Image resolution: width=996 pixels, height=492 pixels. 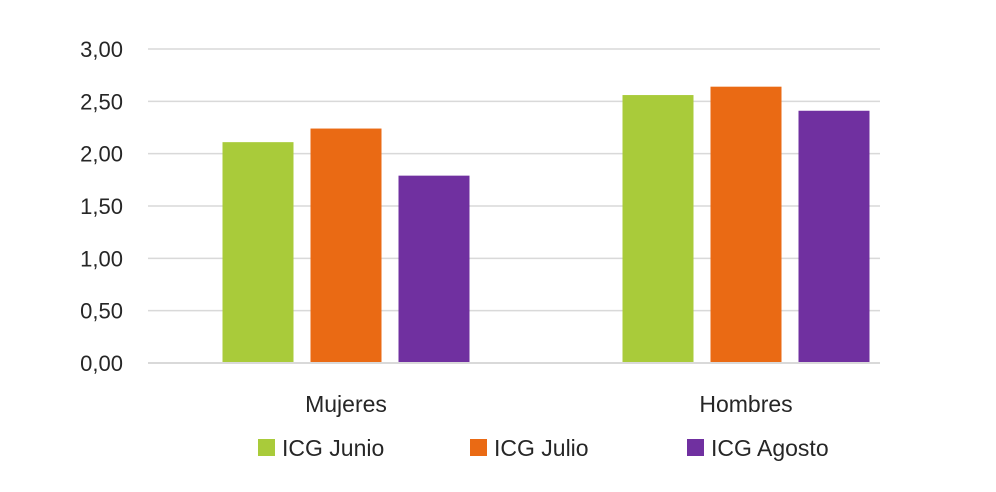 What do you see at coordinates (101, 49) in the screenshot?
I see `y-tick-label: 3,00` at bounding box center [101, 49].